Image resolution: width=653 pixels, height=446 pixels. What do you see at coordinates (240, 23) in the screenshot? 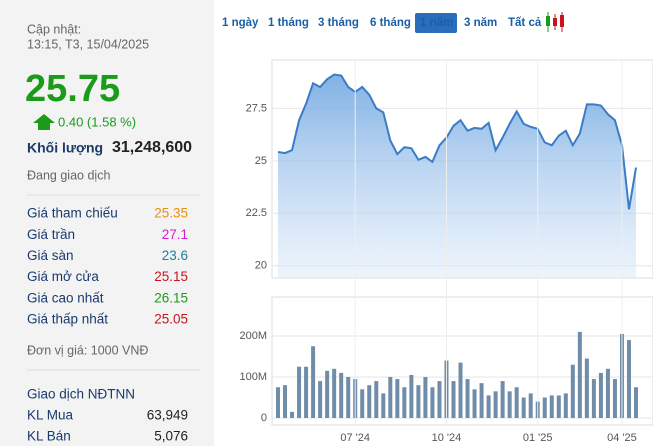
I see `tab: 1 ngày` at bounding box center [240, 23].